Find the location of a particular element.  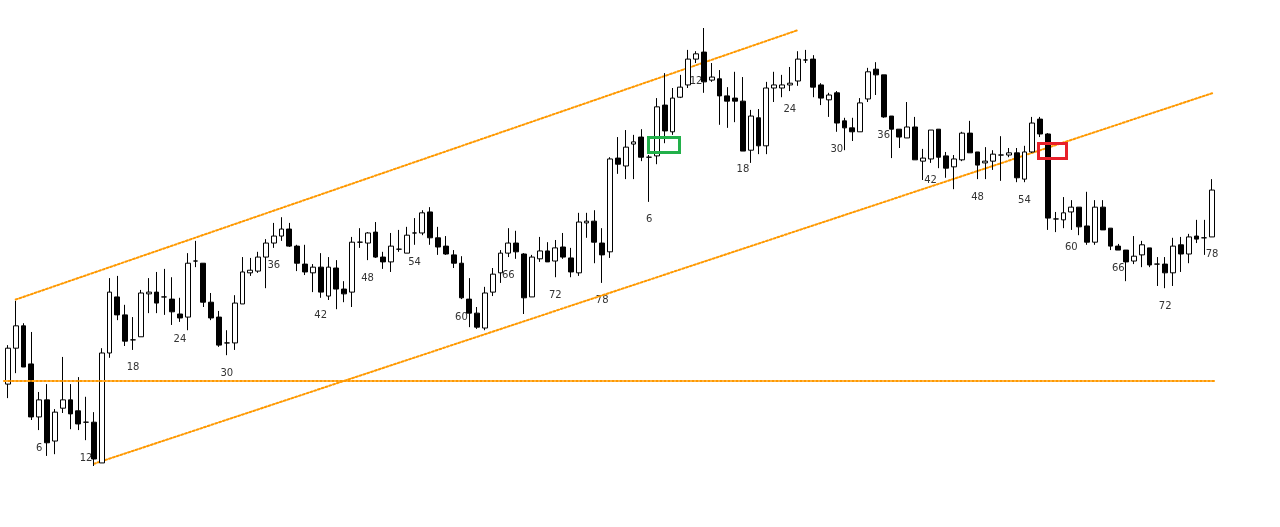

x-tick-label: 24 is located at coordinates (180, 339).